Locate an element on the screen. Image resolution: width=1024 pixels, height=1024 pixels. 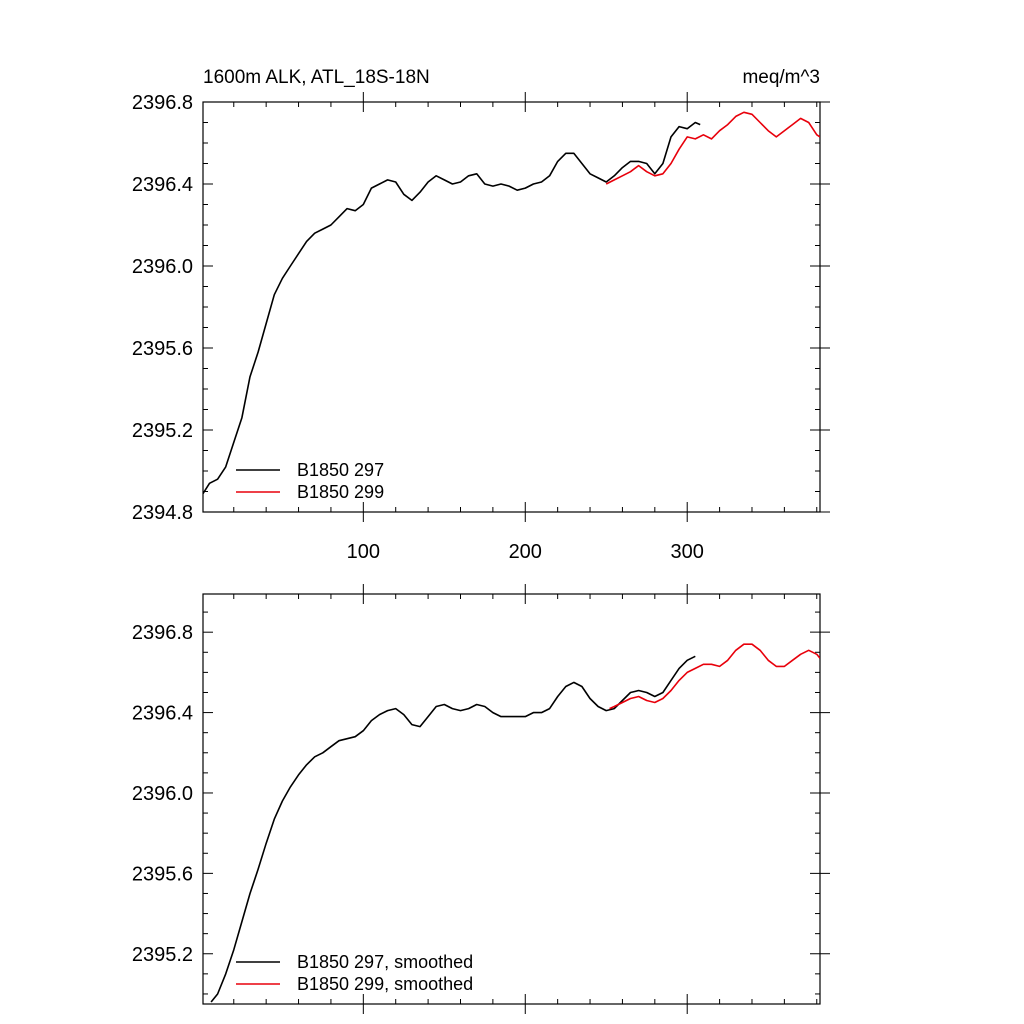
y-tick-label: 2394.8 is located at coordinates (162, 513).